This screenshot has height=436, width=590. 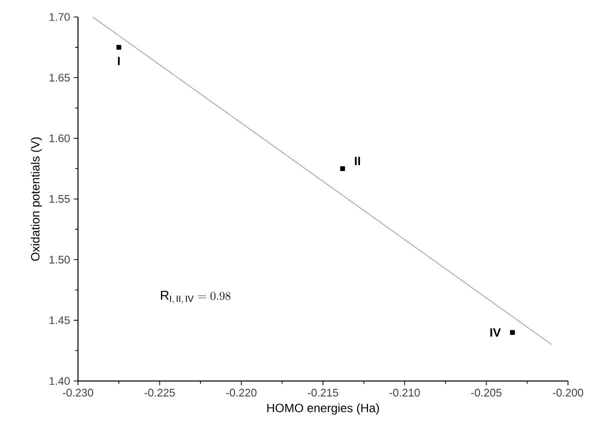 What do you see at coordinates (60, 78) in the screenshot?
I see `y-tick-label: 1.65` at bounding box center [60, 78].